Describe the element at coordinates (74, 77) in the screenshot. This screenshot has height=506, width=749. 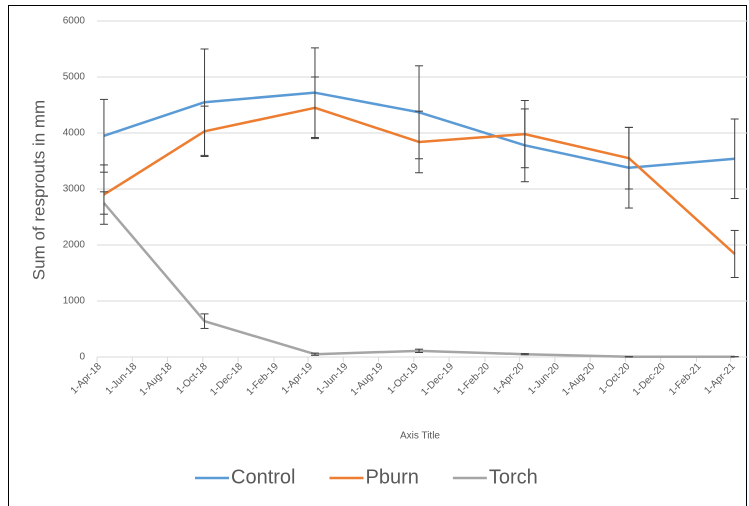
I see `y-tick-label: 5000` at that location.